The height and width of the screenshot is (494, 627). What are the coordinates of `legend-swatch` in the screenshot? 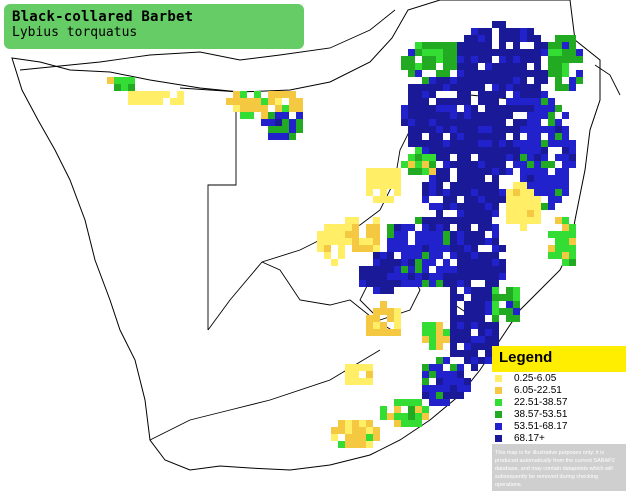 It's located at (498, 438).